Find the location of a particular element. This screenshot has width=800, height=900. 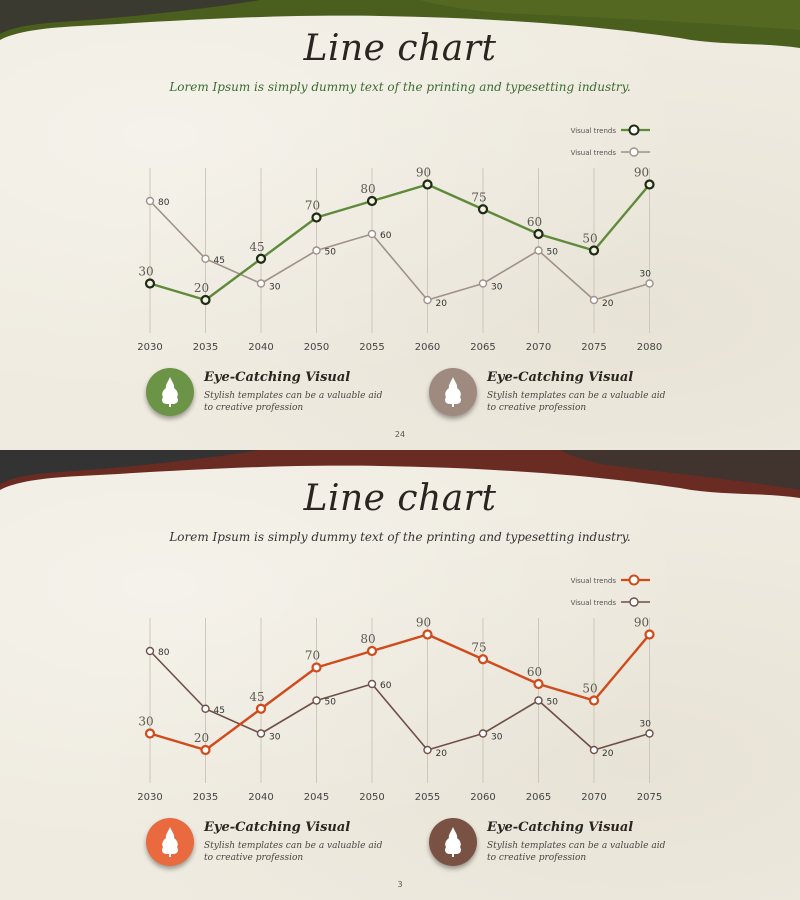

x-tick-label: 2045 is located at coordinates (316, 797).